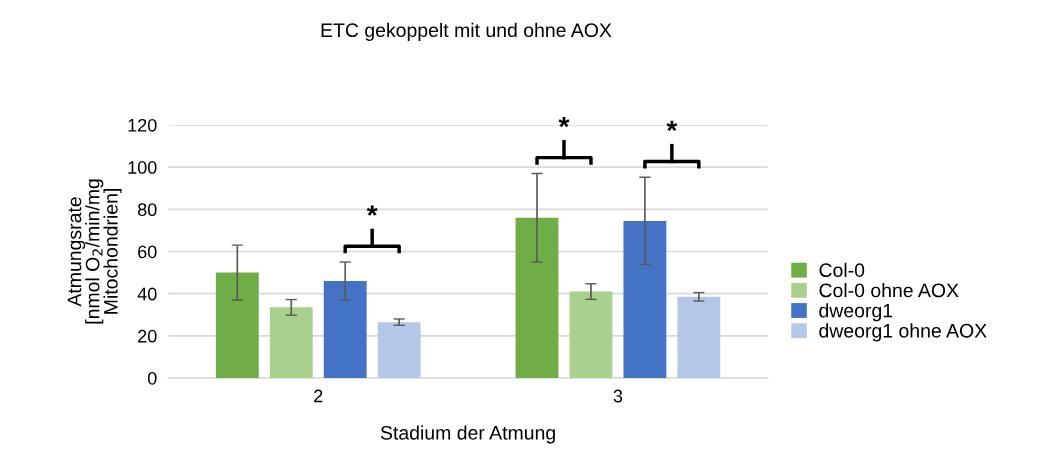 The width and height of the screenshot is (1059, 456). What do you see at coordinates (94, 251) in the screenshot?
I see `y-axis-title: Atmungsrate [nmol O$_{2}$/min/mg Mitochondrien]` at bounding box center [94, 251].